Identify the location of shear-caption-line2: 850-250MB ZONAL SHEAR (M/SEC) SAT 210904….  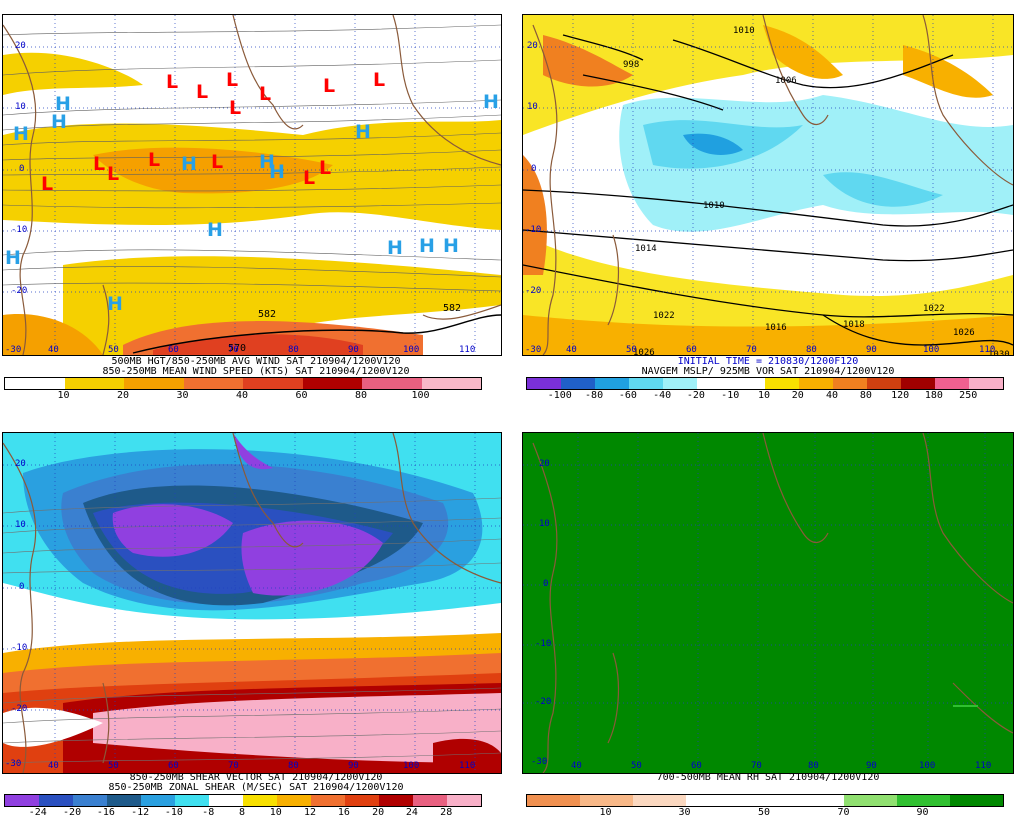
(256, 787).